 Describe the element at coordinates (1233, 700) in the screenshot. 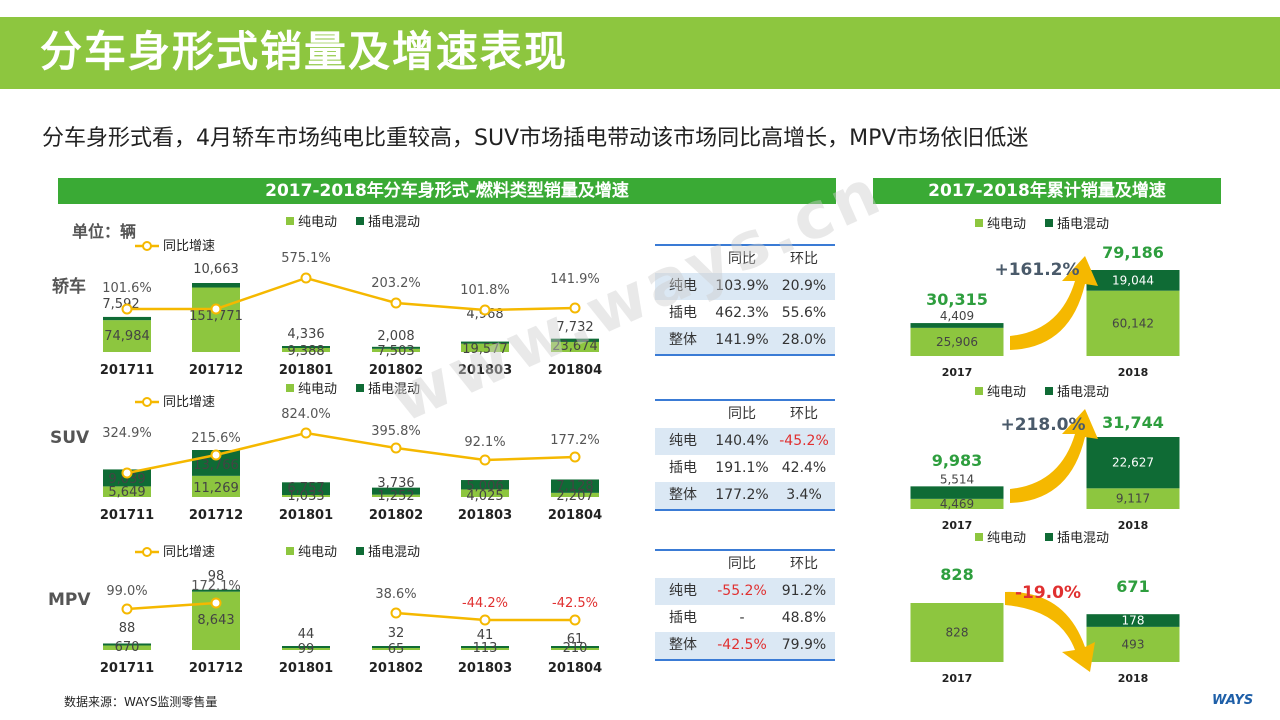

I see `ways-logo: WAYS` at that location.